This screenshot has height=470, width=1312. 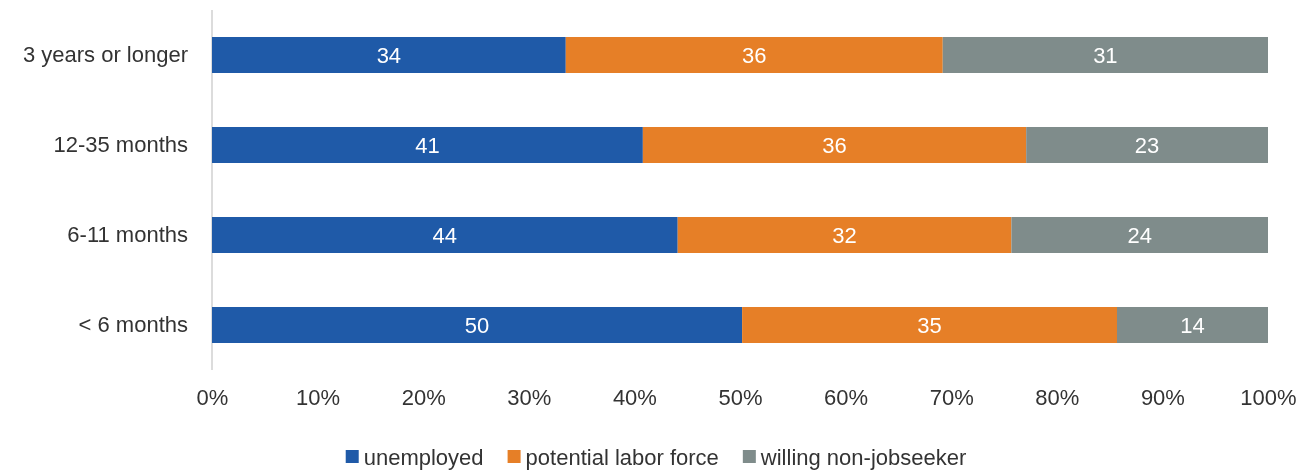 I want to click on data-label: 31, so click(x=1105, y=55).